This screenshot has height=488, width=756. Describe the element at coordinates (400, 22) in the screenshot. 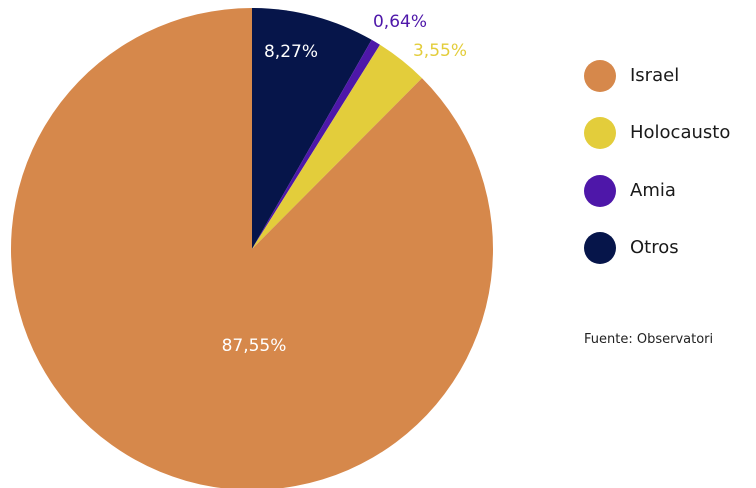

I see `slice-label-amia: 0,64%` at that location.